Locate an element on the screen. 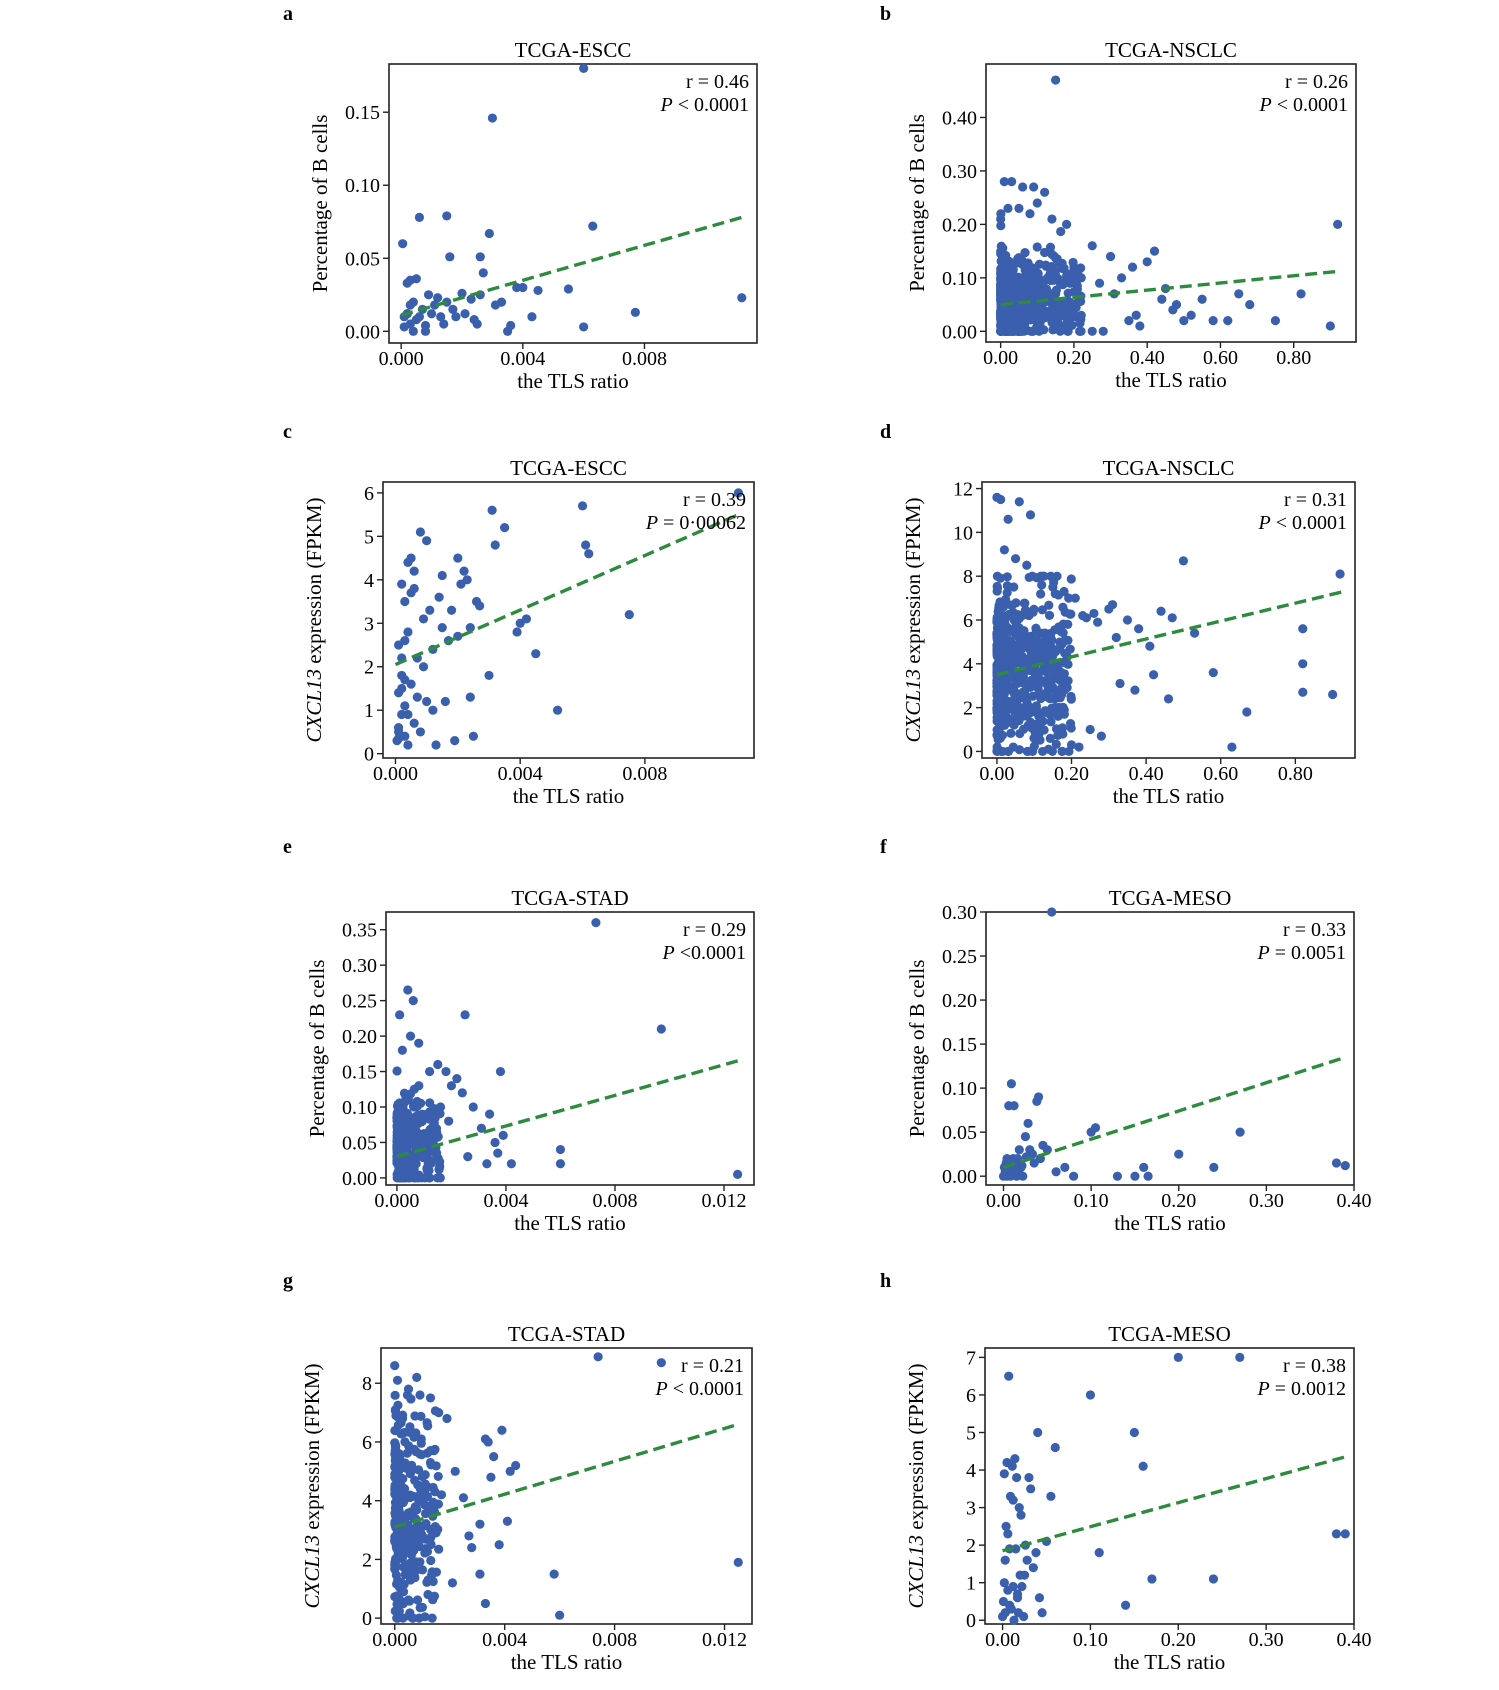 This screenshot has width=1499, height=1690. x-tick-label: 0.000 is located at coordinates (401, 359).